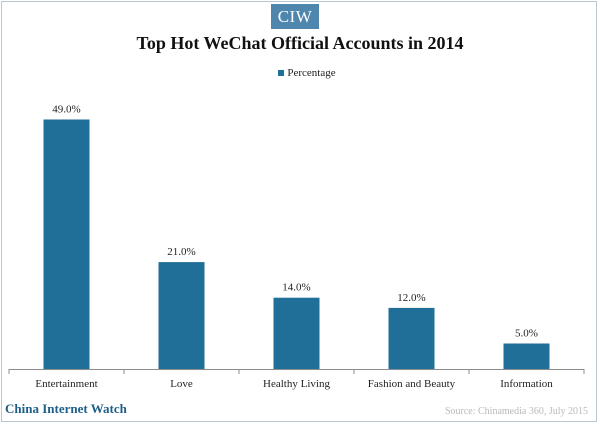 This screenshot has width=600, height=425. What do you see at coordinates (311, 73) in the screenshot?
I see `legend-label: Percentage` at bounding box center [311, 73].